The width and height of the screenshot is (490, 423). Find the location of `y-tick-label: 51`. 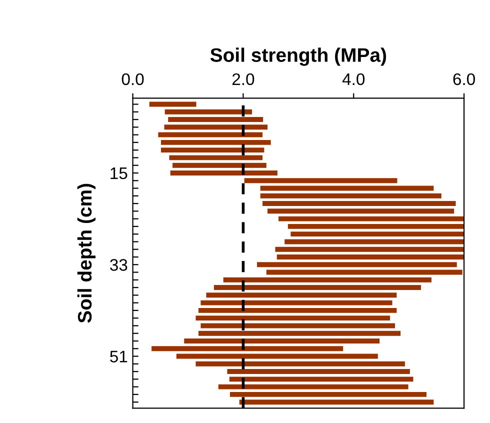

y-tick-label: 51 is located at coordinates (119, 356).